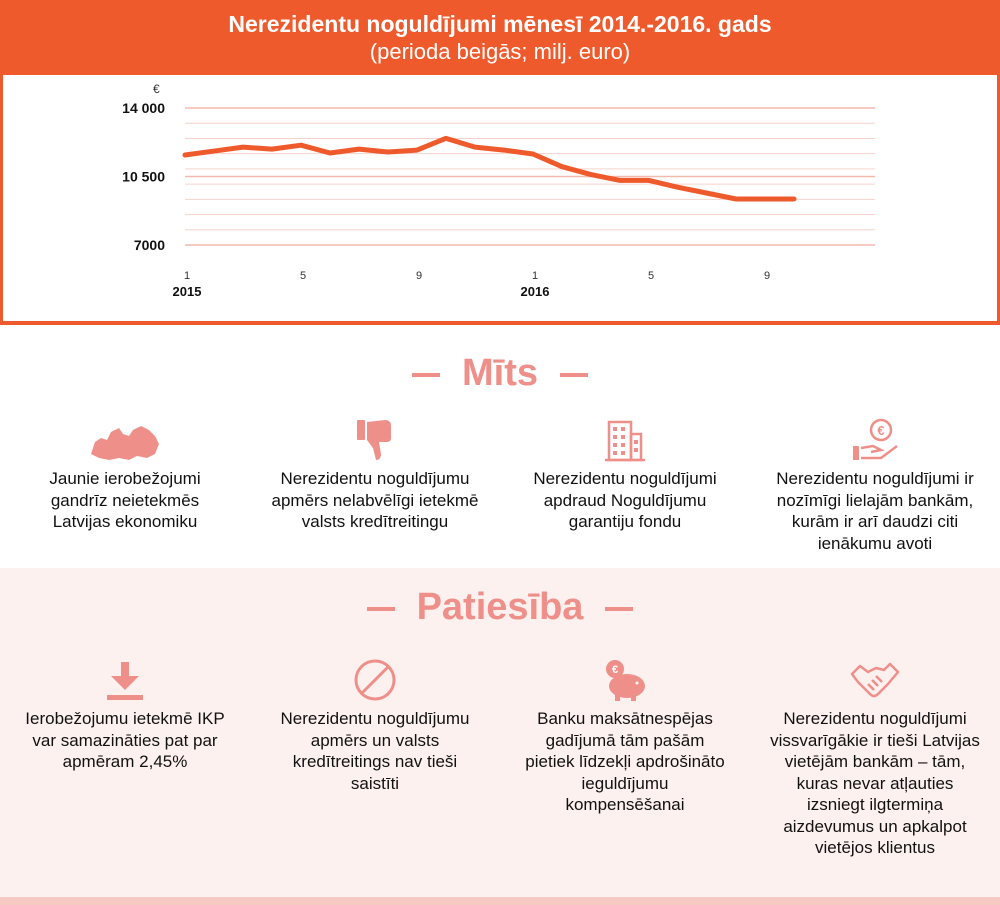 The image size is (1000, 905). I want to click on y-tick-label: 14 000, so click(143, 108).